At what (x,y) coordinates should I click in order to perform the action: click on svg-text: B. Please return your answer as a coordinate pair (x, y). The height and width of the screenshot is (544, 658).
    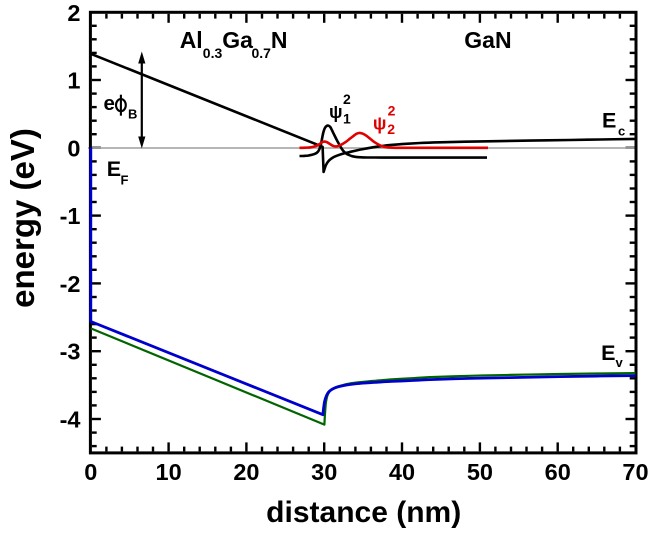
    Looking at the image, I should click on (132, 113).